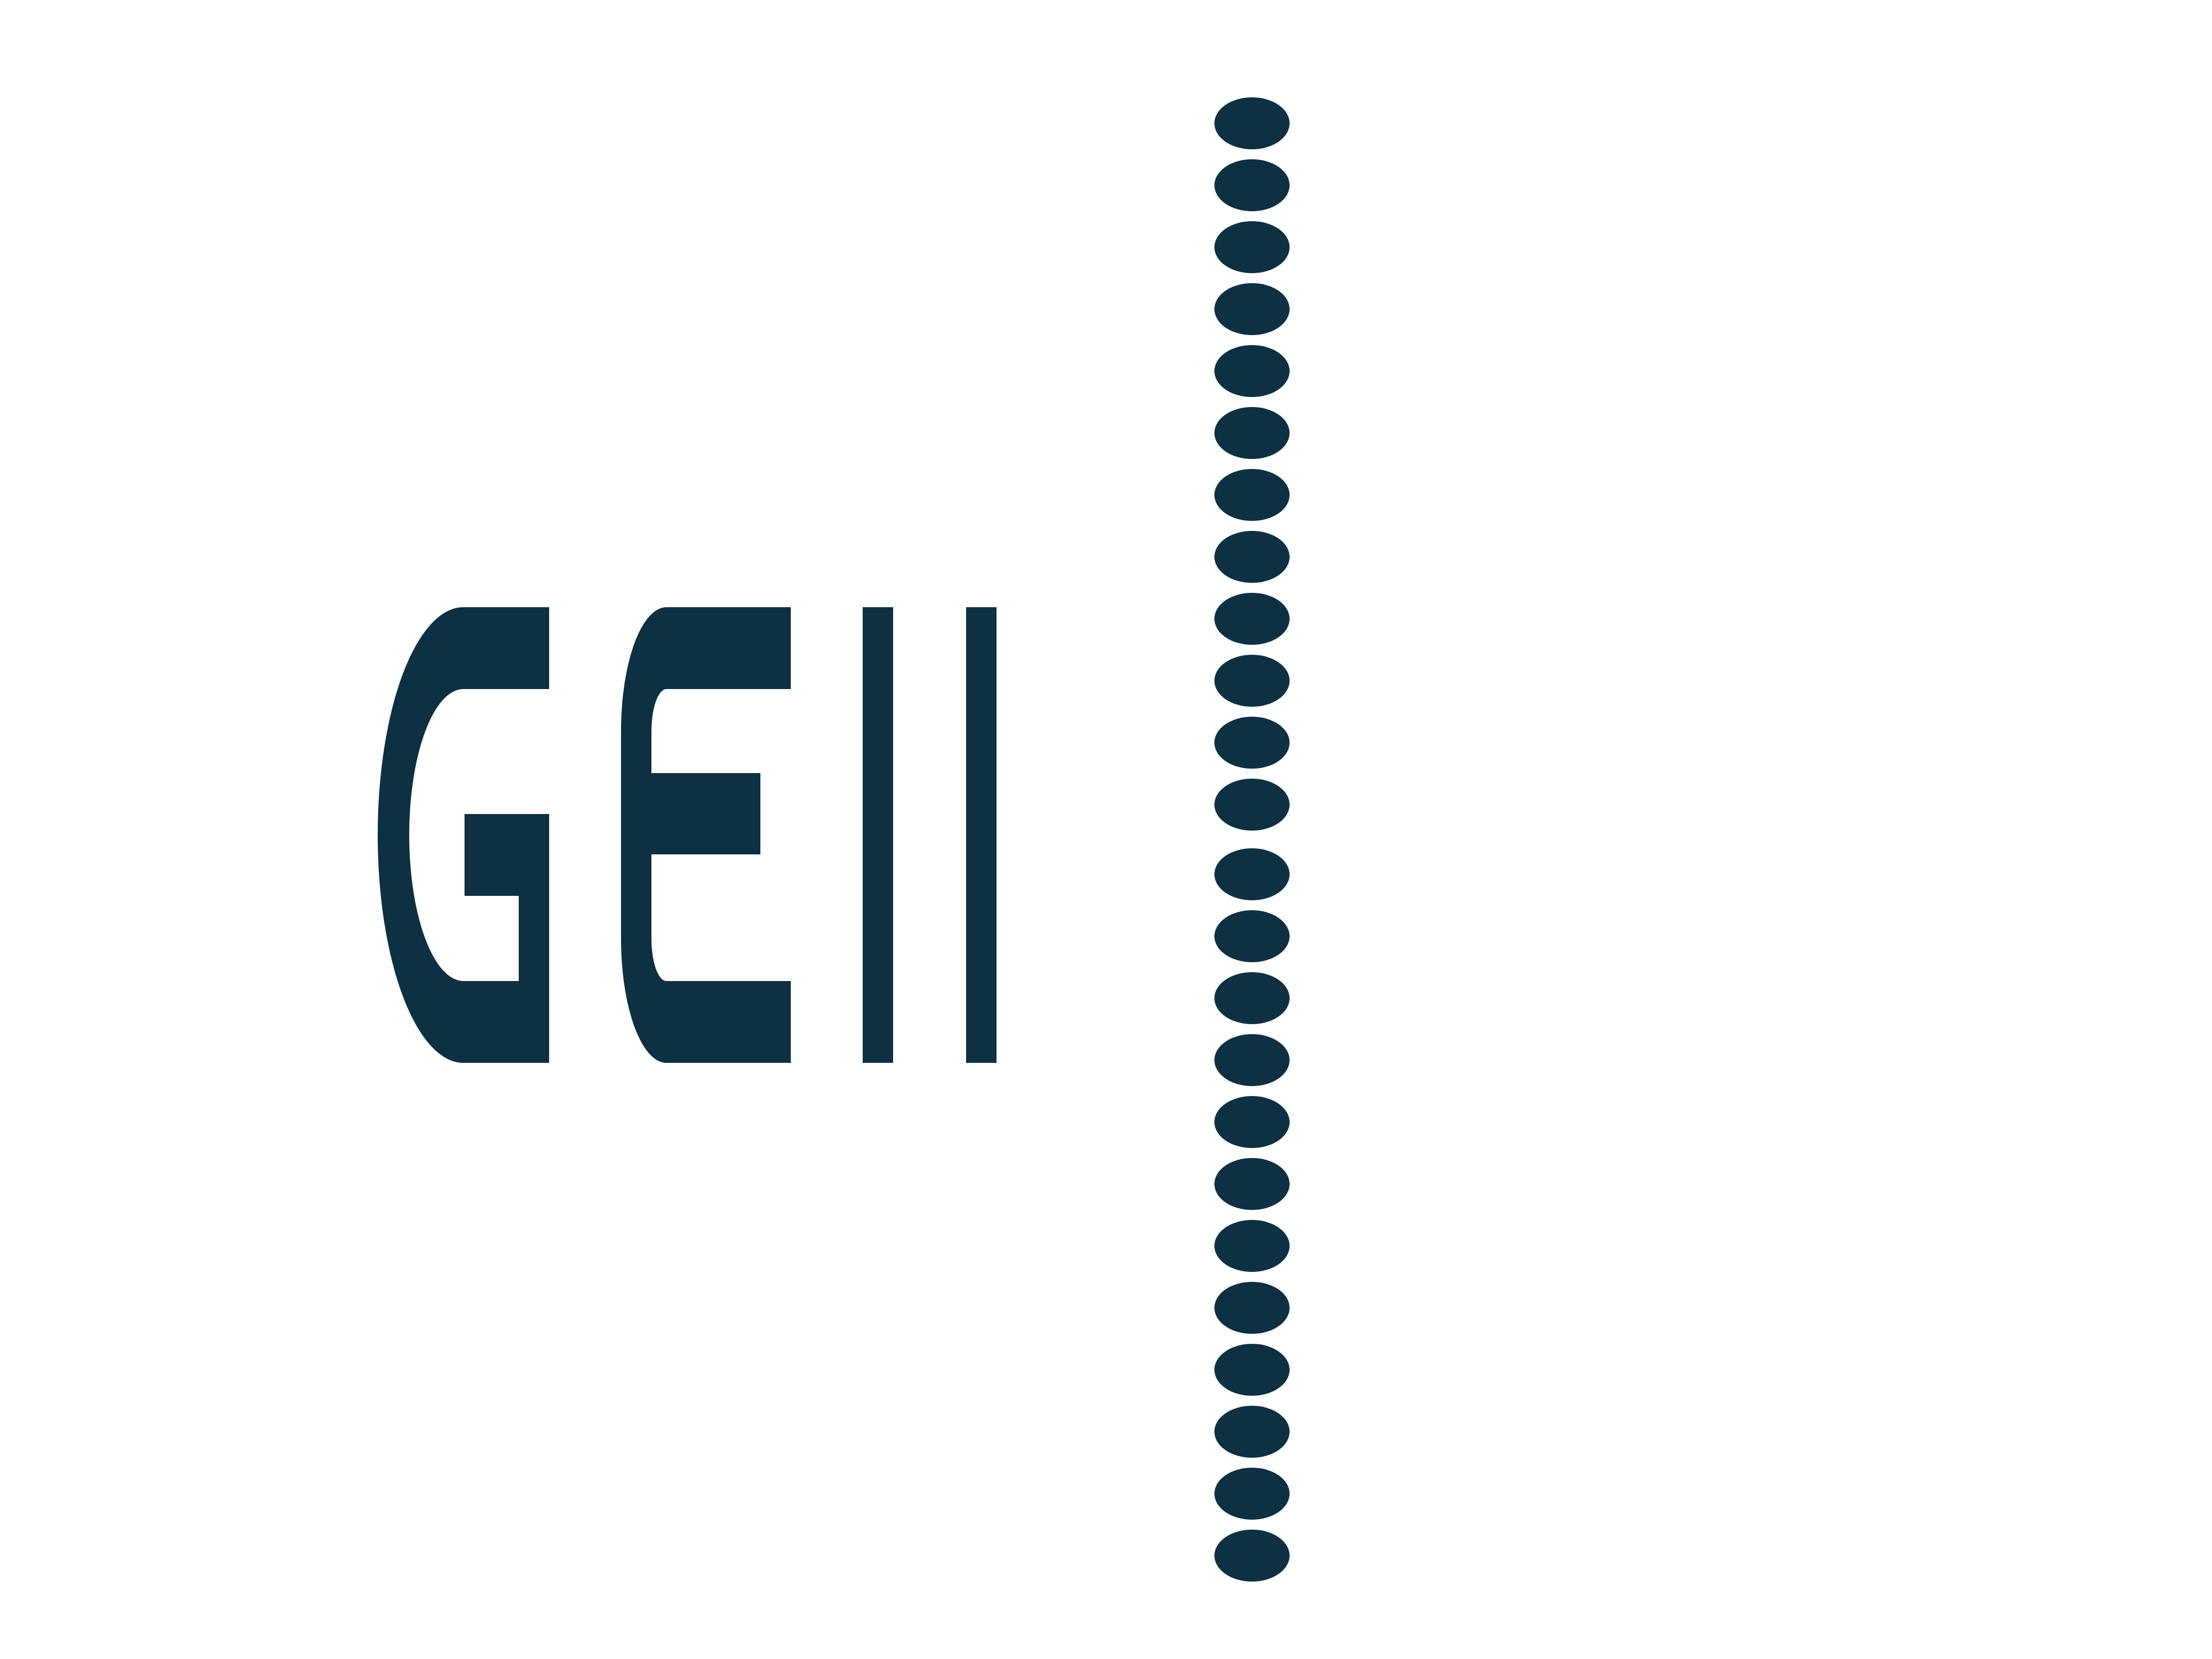  What do you see at coordinates (878, 835) in the screenshot?
I see `logo-letter-i-first` at bounding box center [878, 835].